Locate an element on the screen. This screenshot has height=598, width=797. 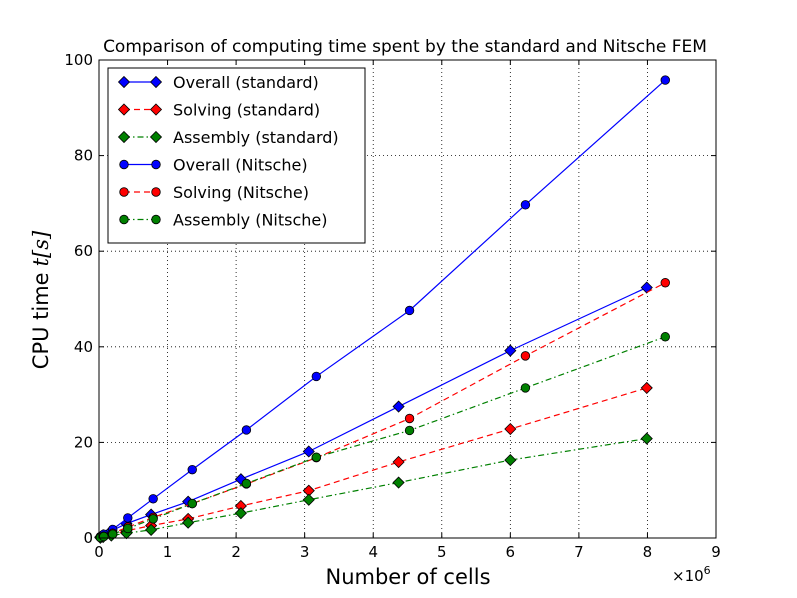
y-axis-label: CPU time t[s] is located at coordinates (41, 299).